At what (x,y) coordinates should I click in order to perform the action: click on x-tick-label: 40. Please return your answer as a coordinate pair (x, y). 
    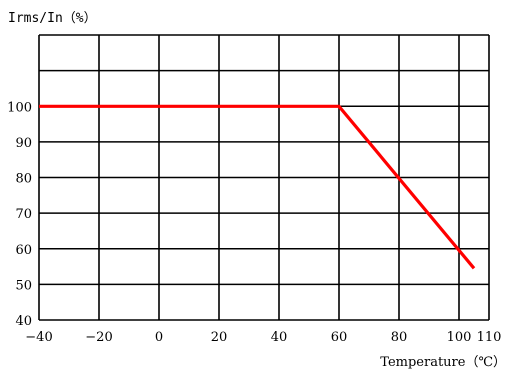
    Looking at the image, I should click on (279, 337).